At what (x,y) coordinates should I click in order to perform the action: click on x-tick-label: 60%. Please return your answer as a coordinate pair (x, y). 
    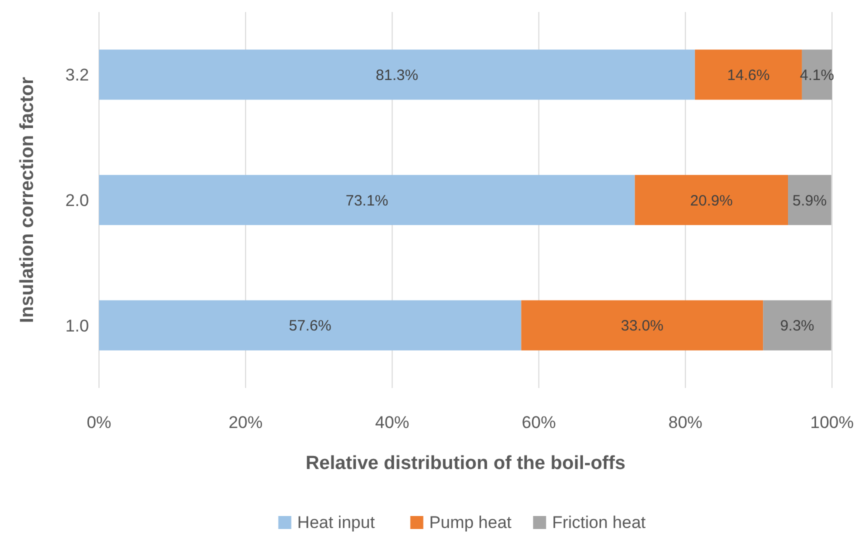
    Looking at the image, I should click on (539, 422).